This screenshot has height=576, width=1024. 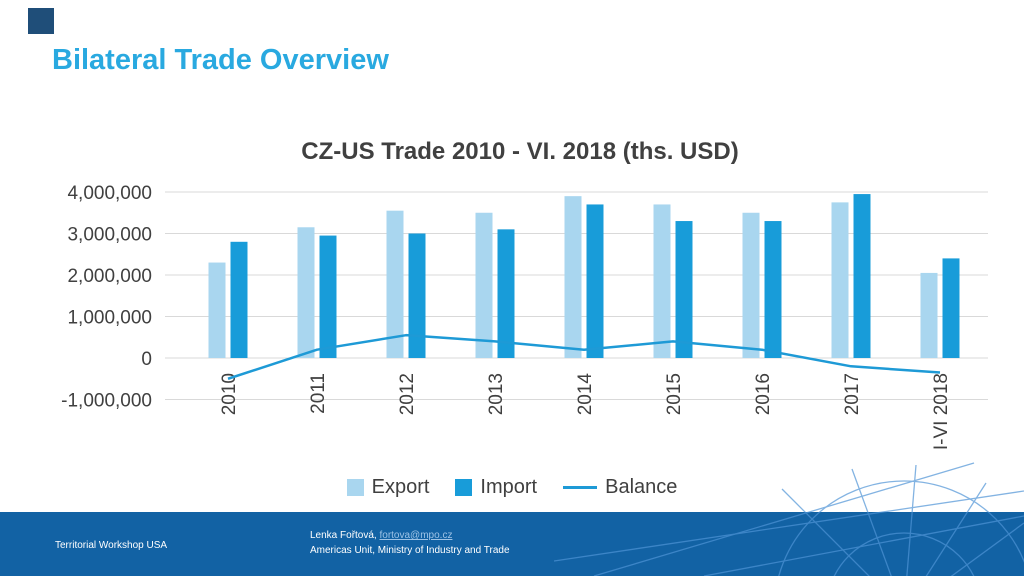 I want to click on svg-text: 2014, so click(x=585, y=394).